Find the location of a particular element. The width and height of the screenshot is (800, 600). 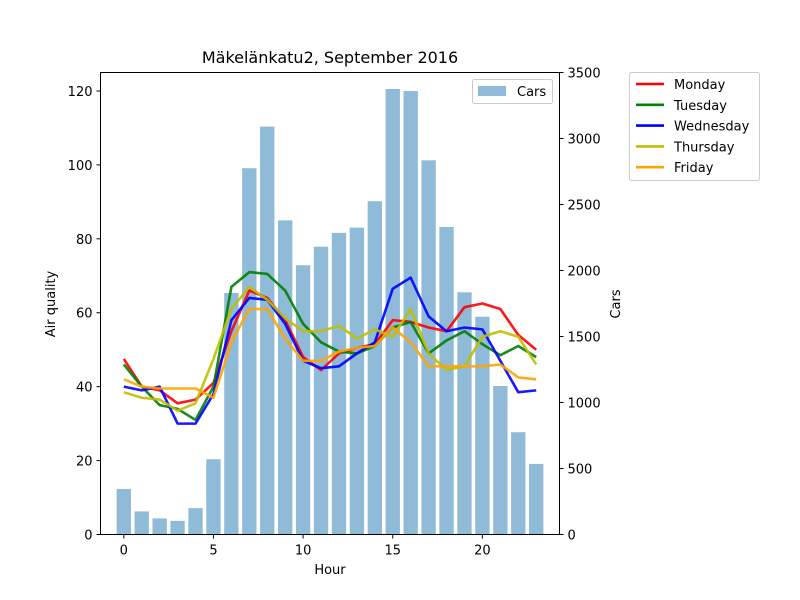

y-axis-right-title: Cars is located at coordinates (616, 303).